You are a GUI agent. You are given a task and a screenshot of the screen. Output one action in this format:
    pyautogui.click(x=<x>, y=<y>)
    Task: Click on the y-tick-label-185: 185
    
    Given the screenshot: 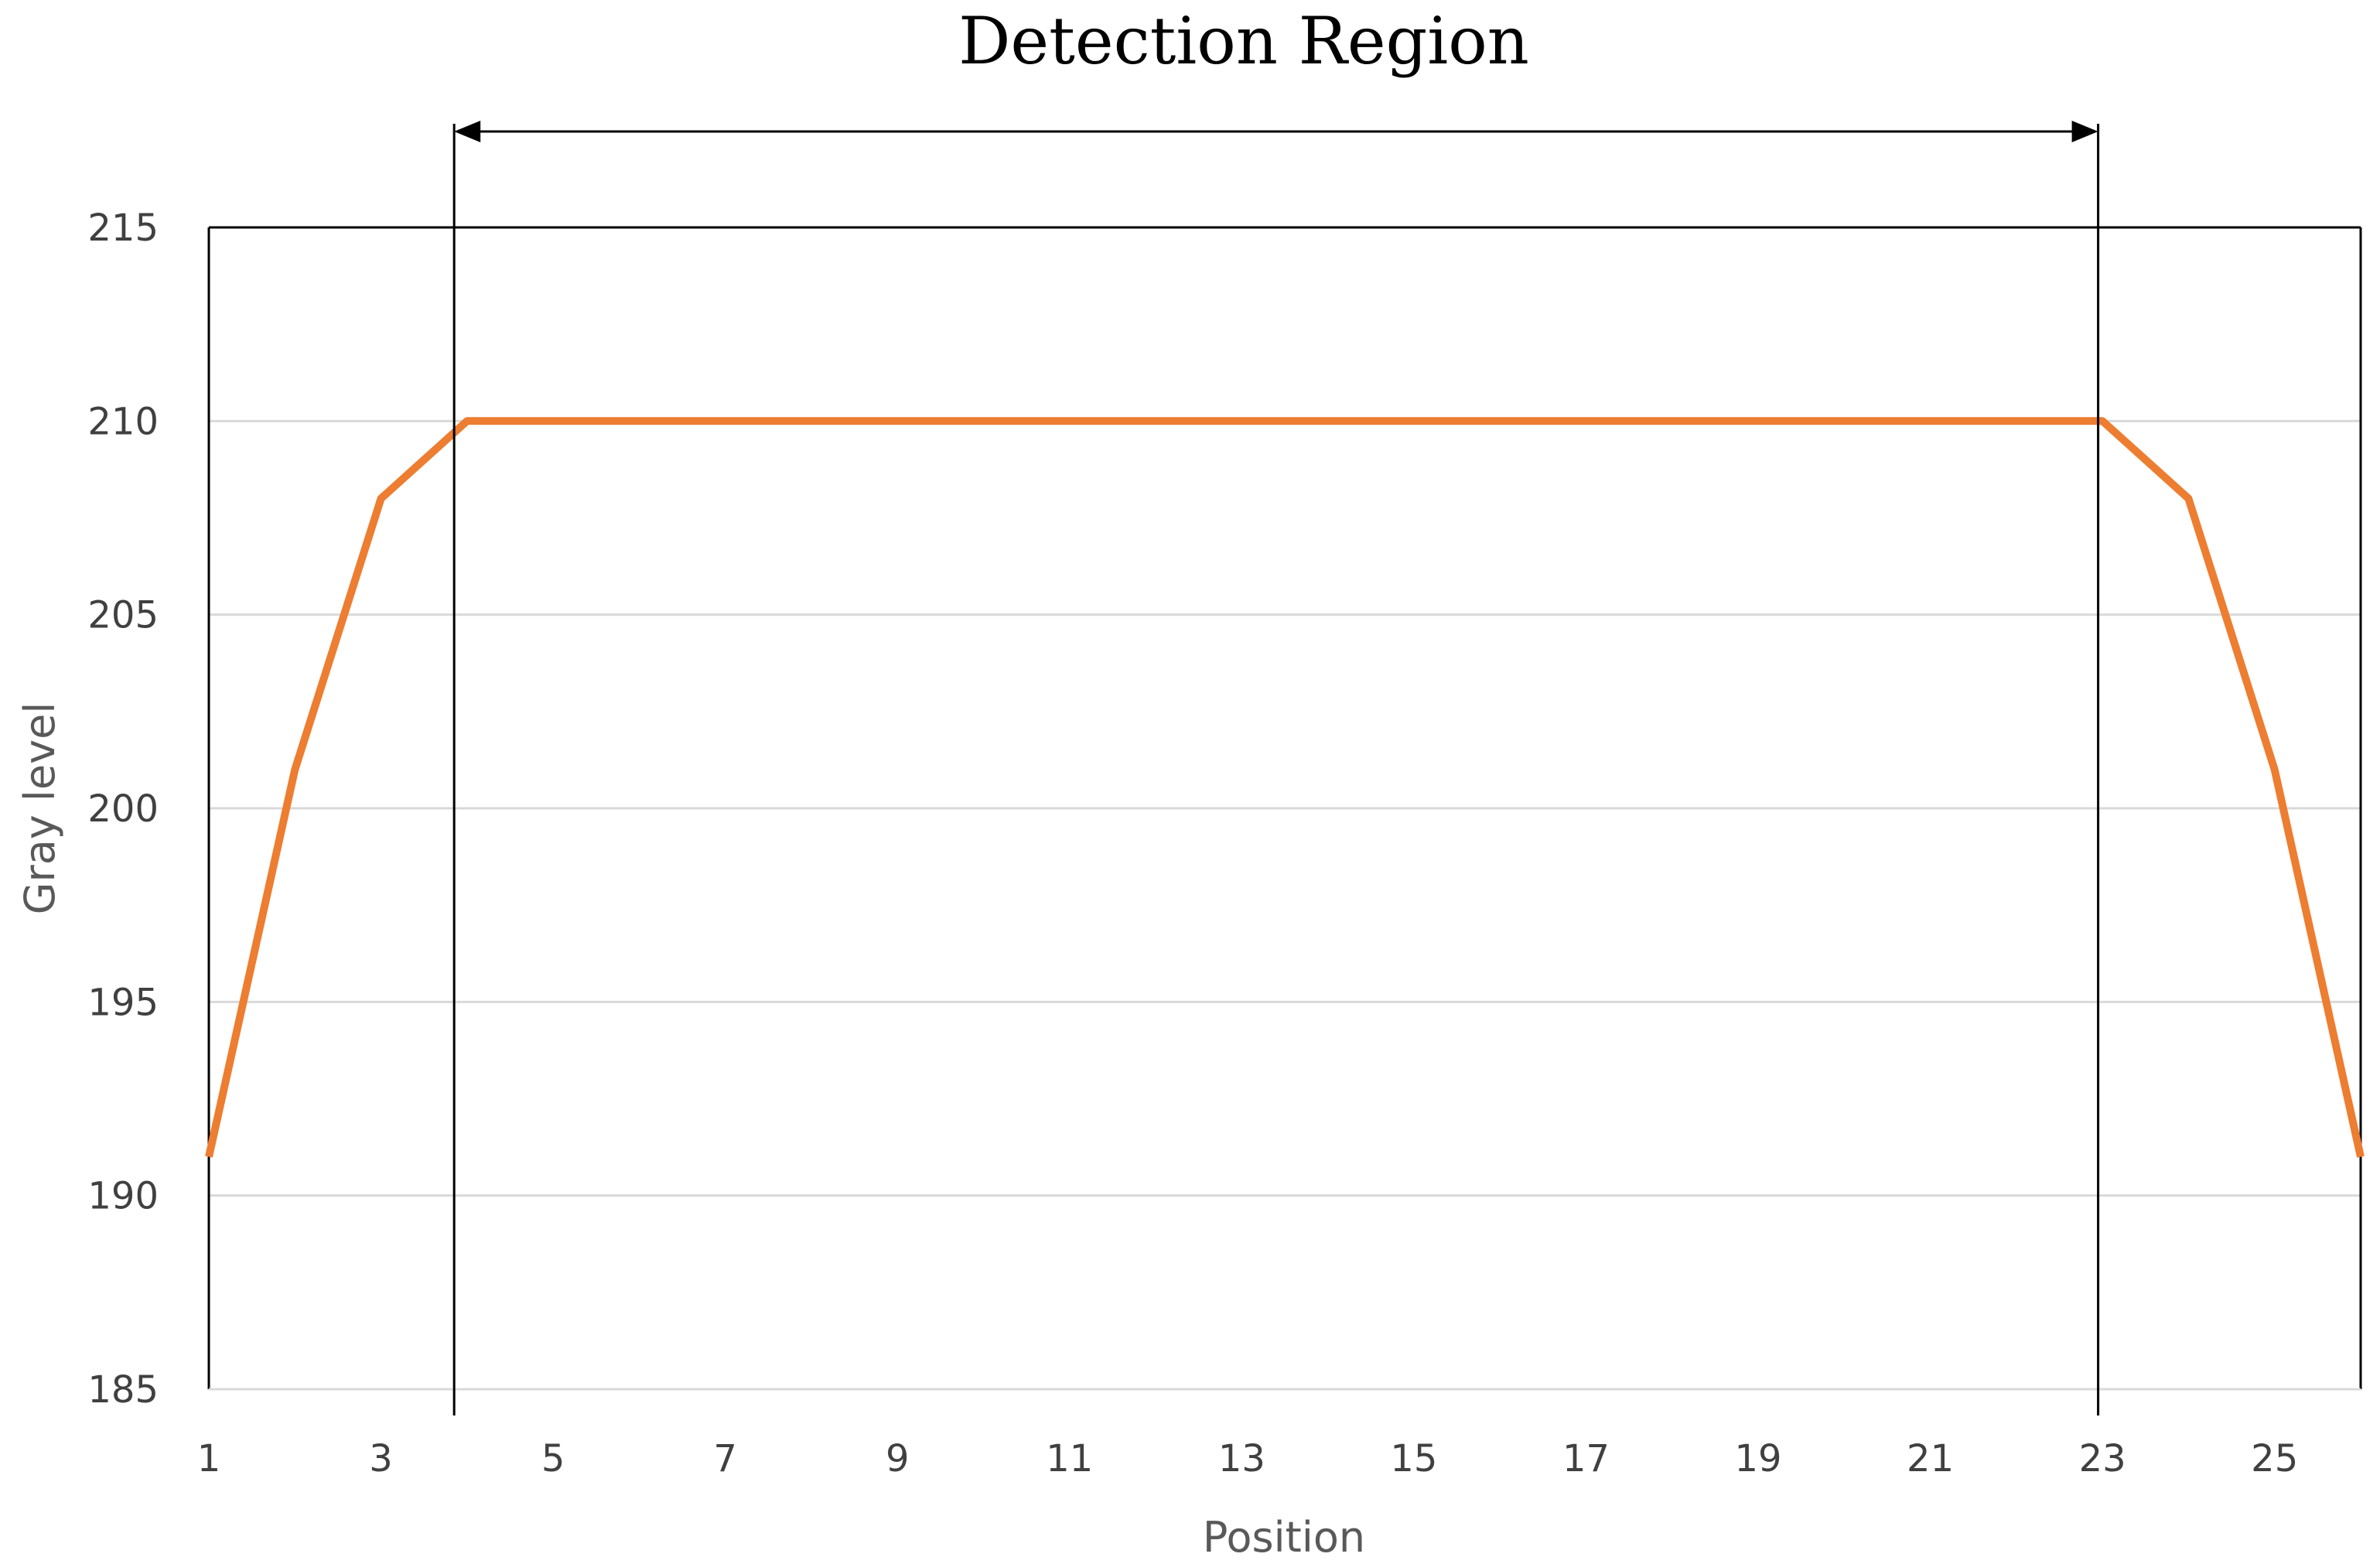 What is the action you would take?
    pyautogui.click(x=123, y=1390)
    